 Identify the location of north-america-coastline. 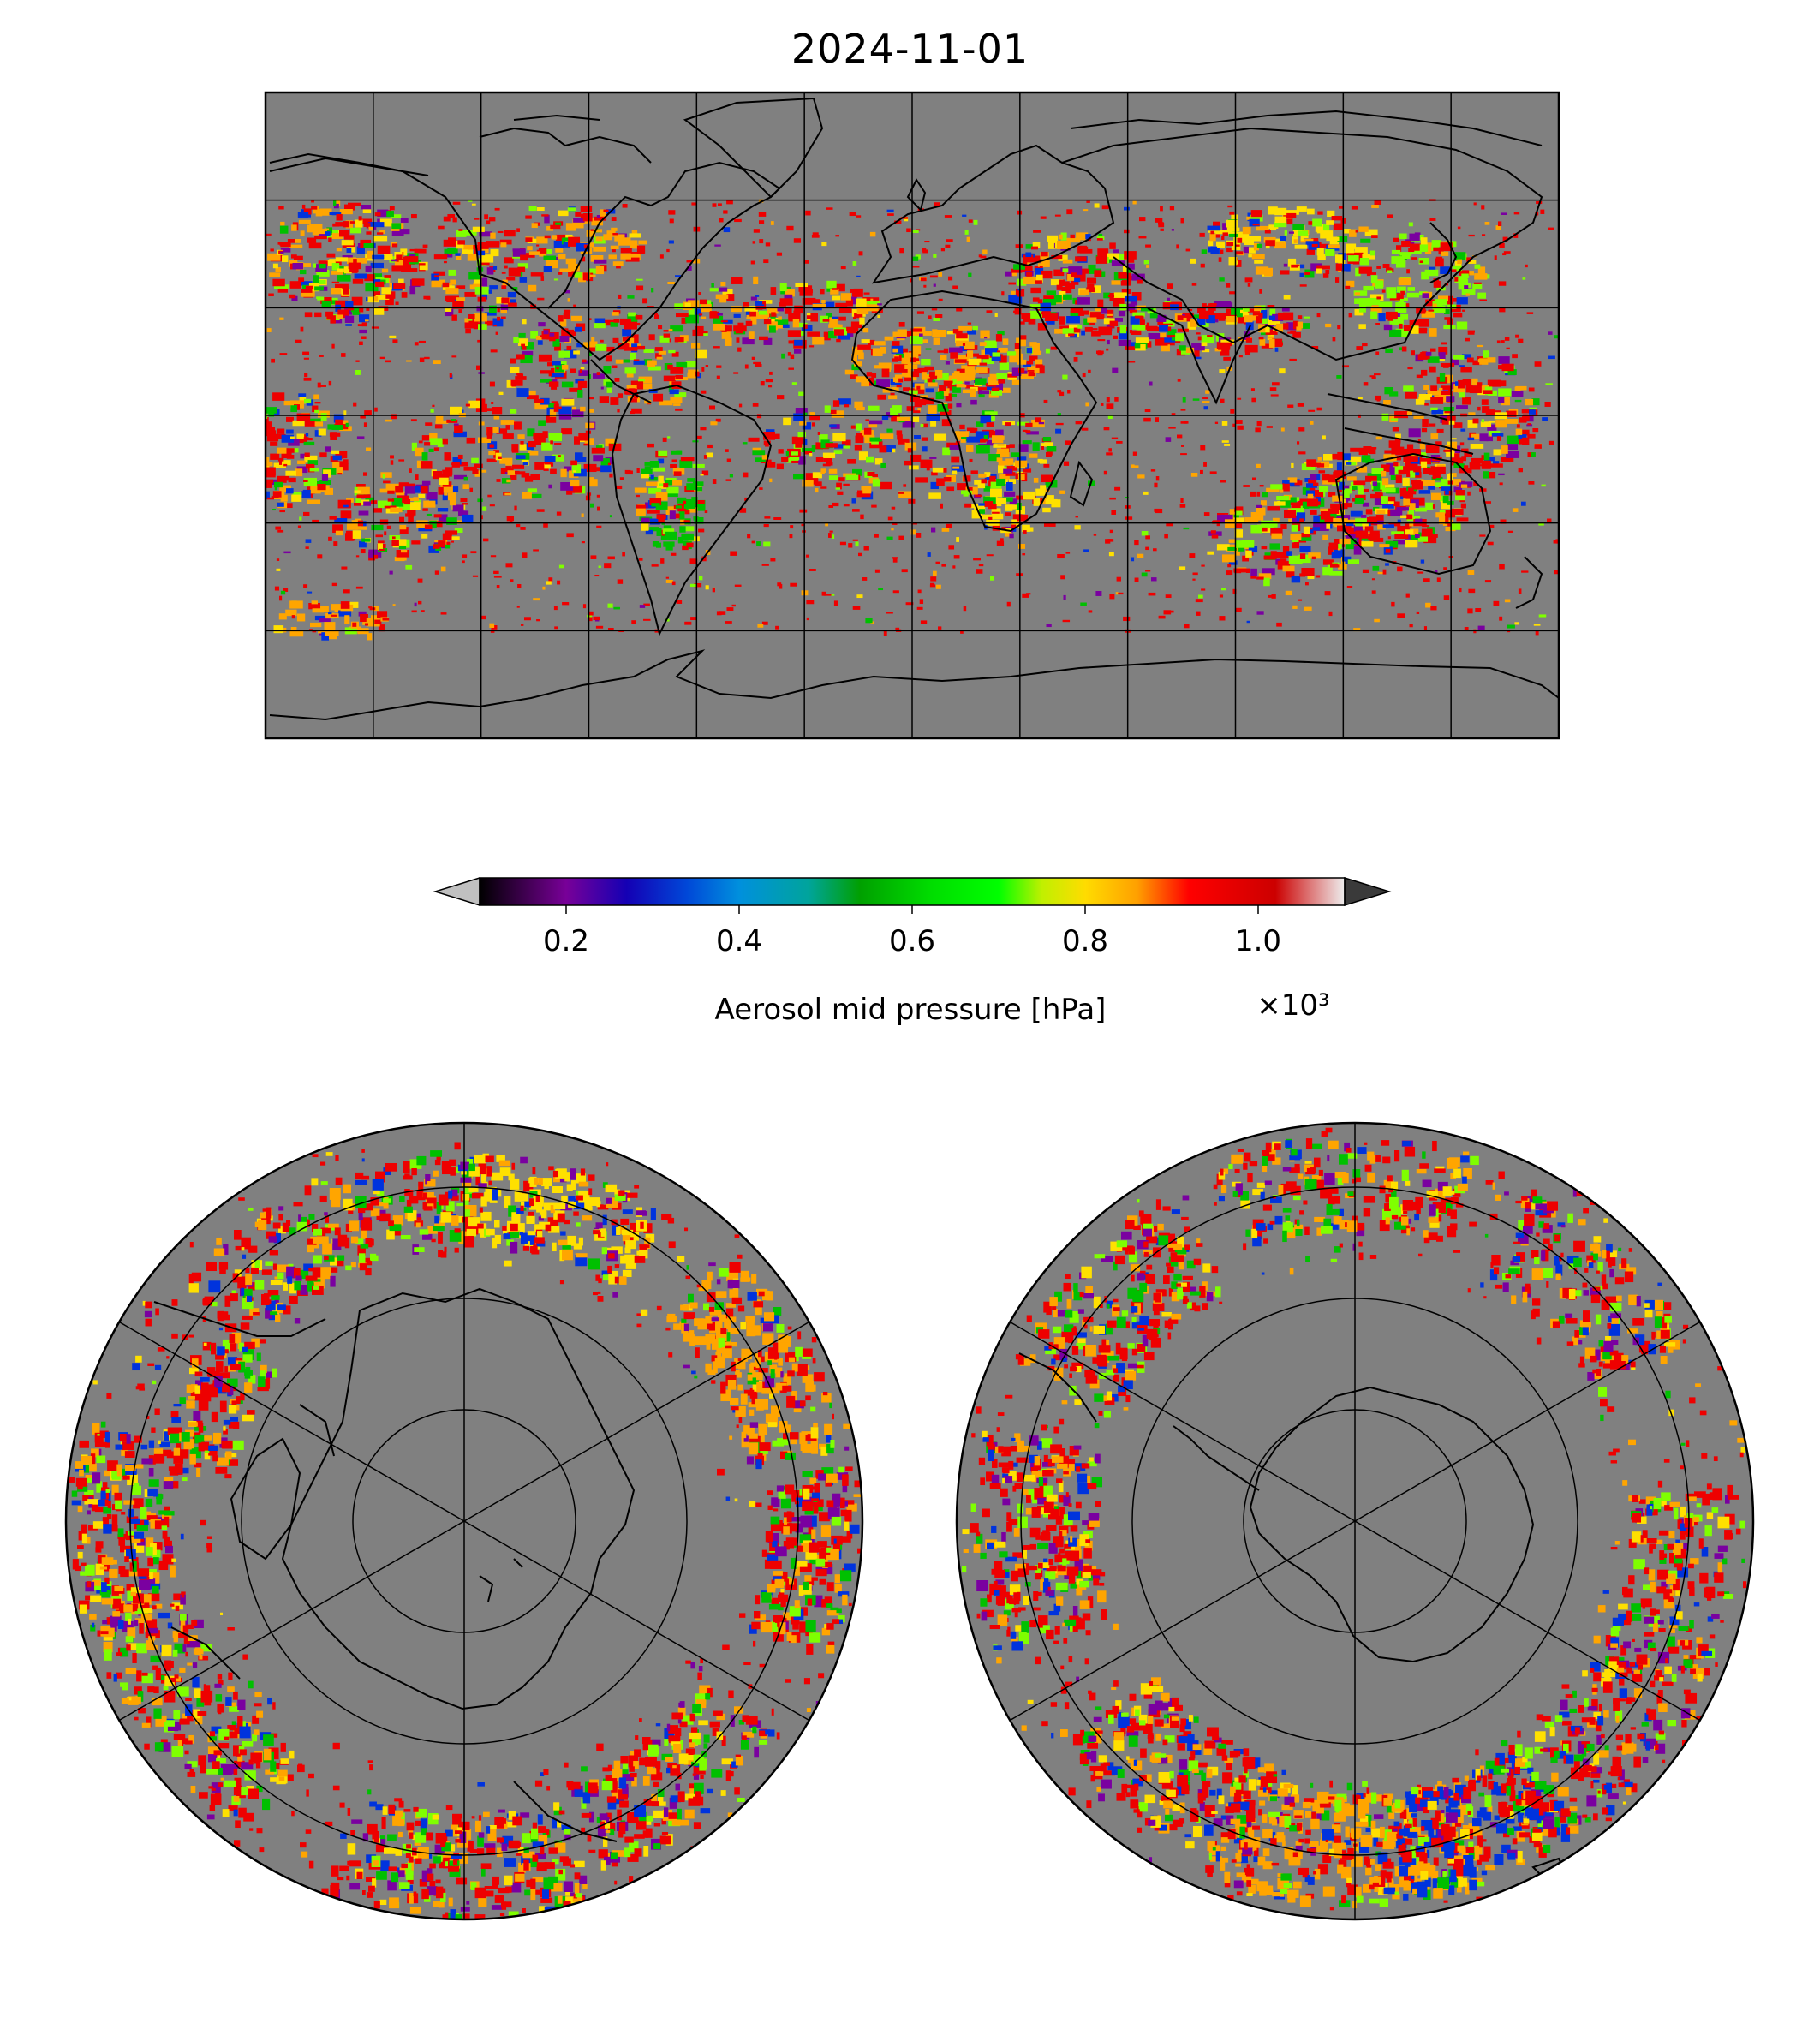
(525, 256).